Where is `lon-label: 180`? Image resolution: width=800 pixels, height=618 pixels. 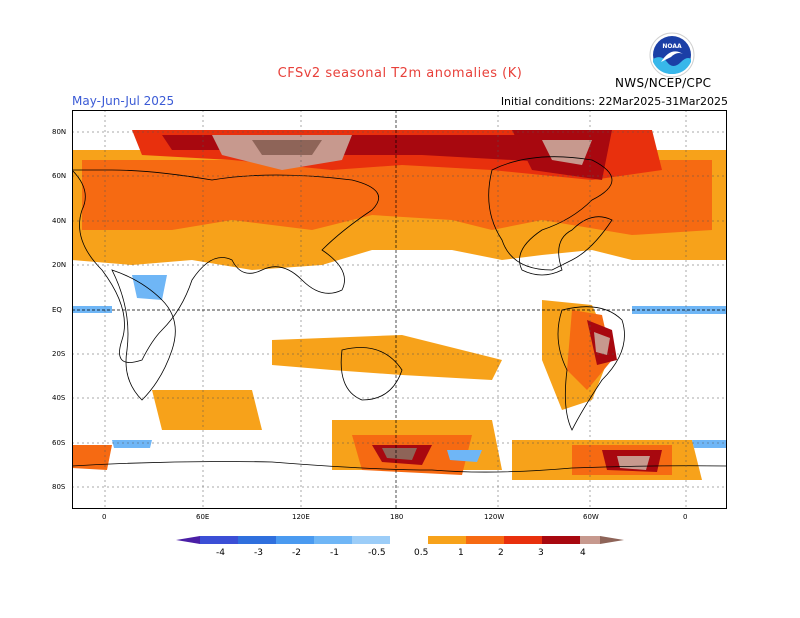 lon-label: 180 is located at coordinates (397, 517).